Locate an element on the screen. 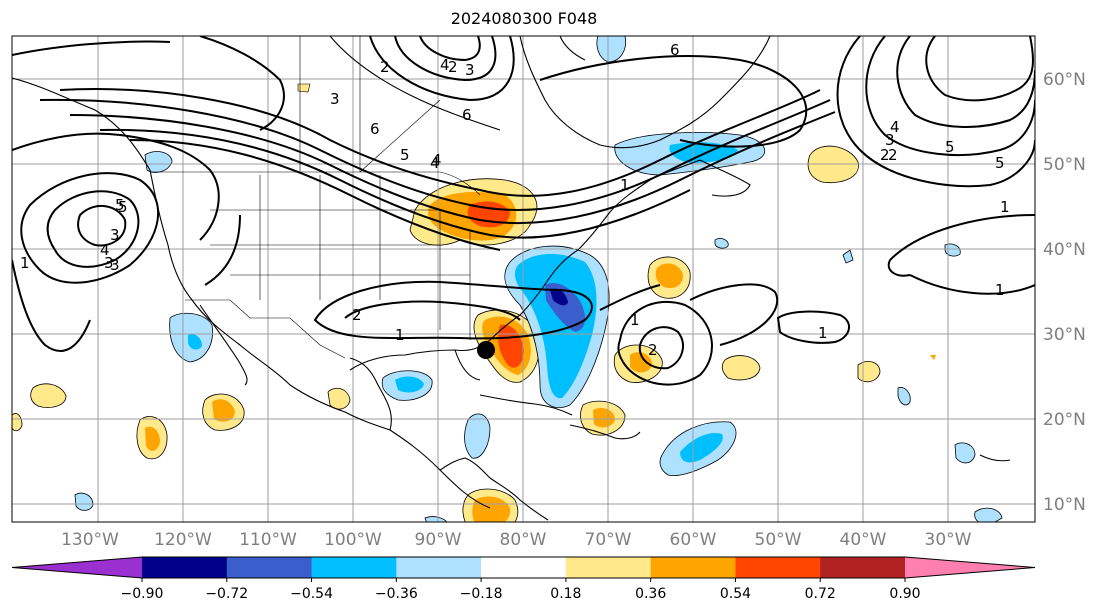 The width and height of the screenshot is (1105, 615). colorbar-tick-label: −0.90 is located at coordinates (142, 594).